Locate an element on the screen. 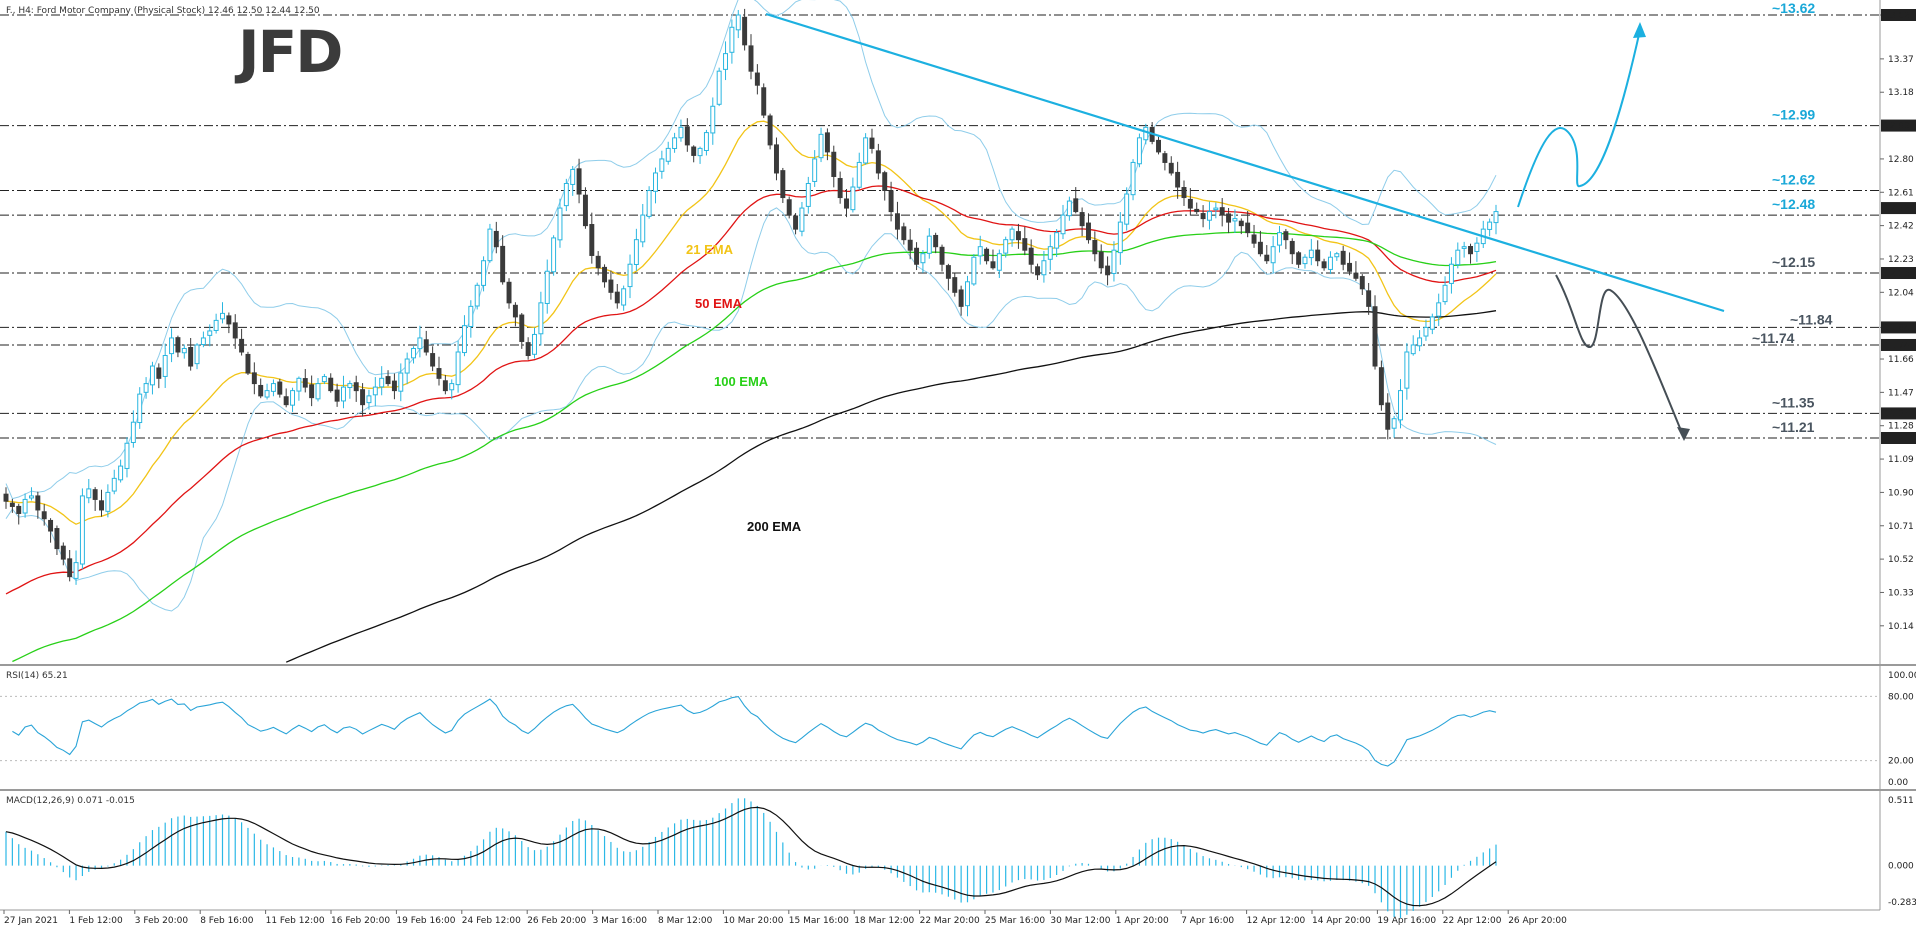  x-tick-label: 10 Mar 20:00 is located at coordinates (753, 921).